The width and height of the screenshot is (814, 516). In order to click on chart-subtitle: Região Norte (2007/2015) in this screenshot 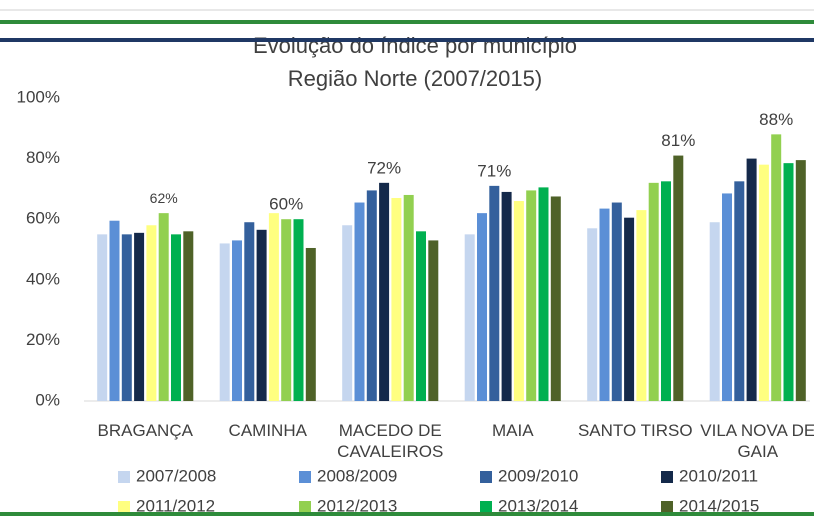, I will do `click(415, 78)`.